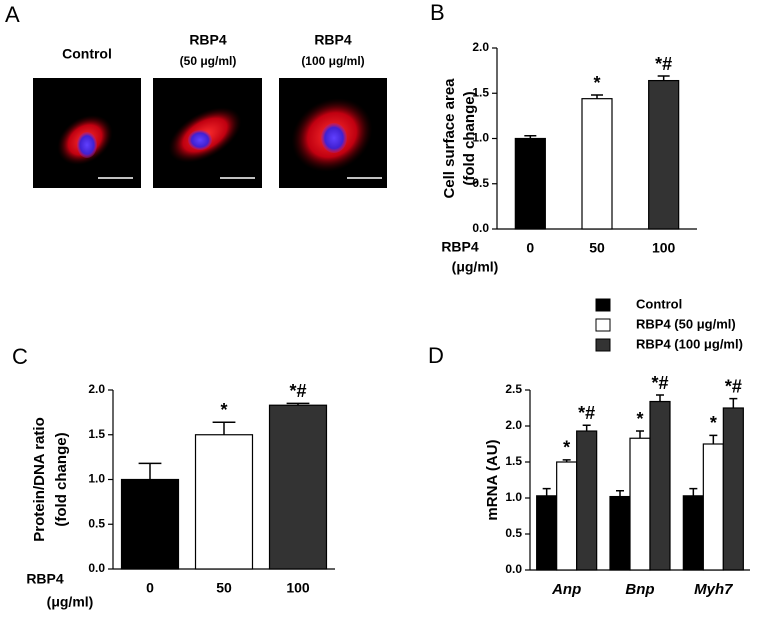 The height and width of the screenshot is (617, 762). I want to click on legend-label: RBP4 (50 μg/ml), so click(686, 323).